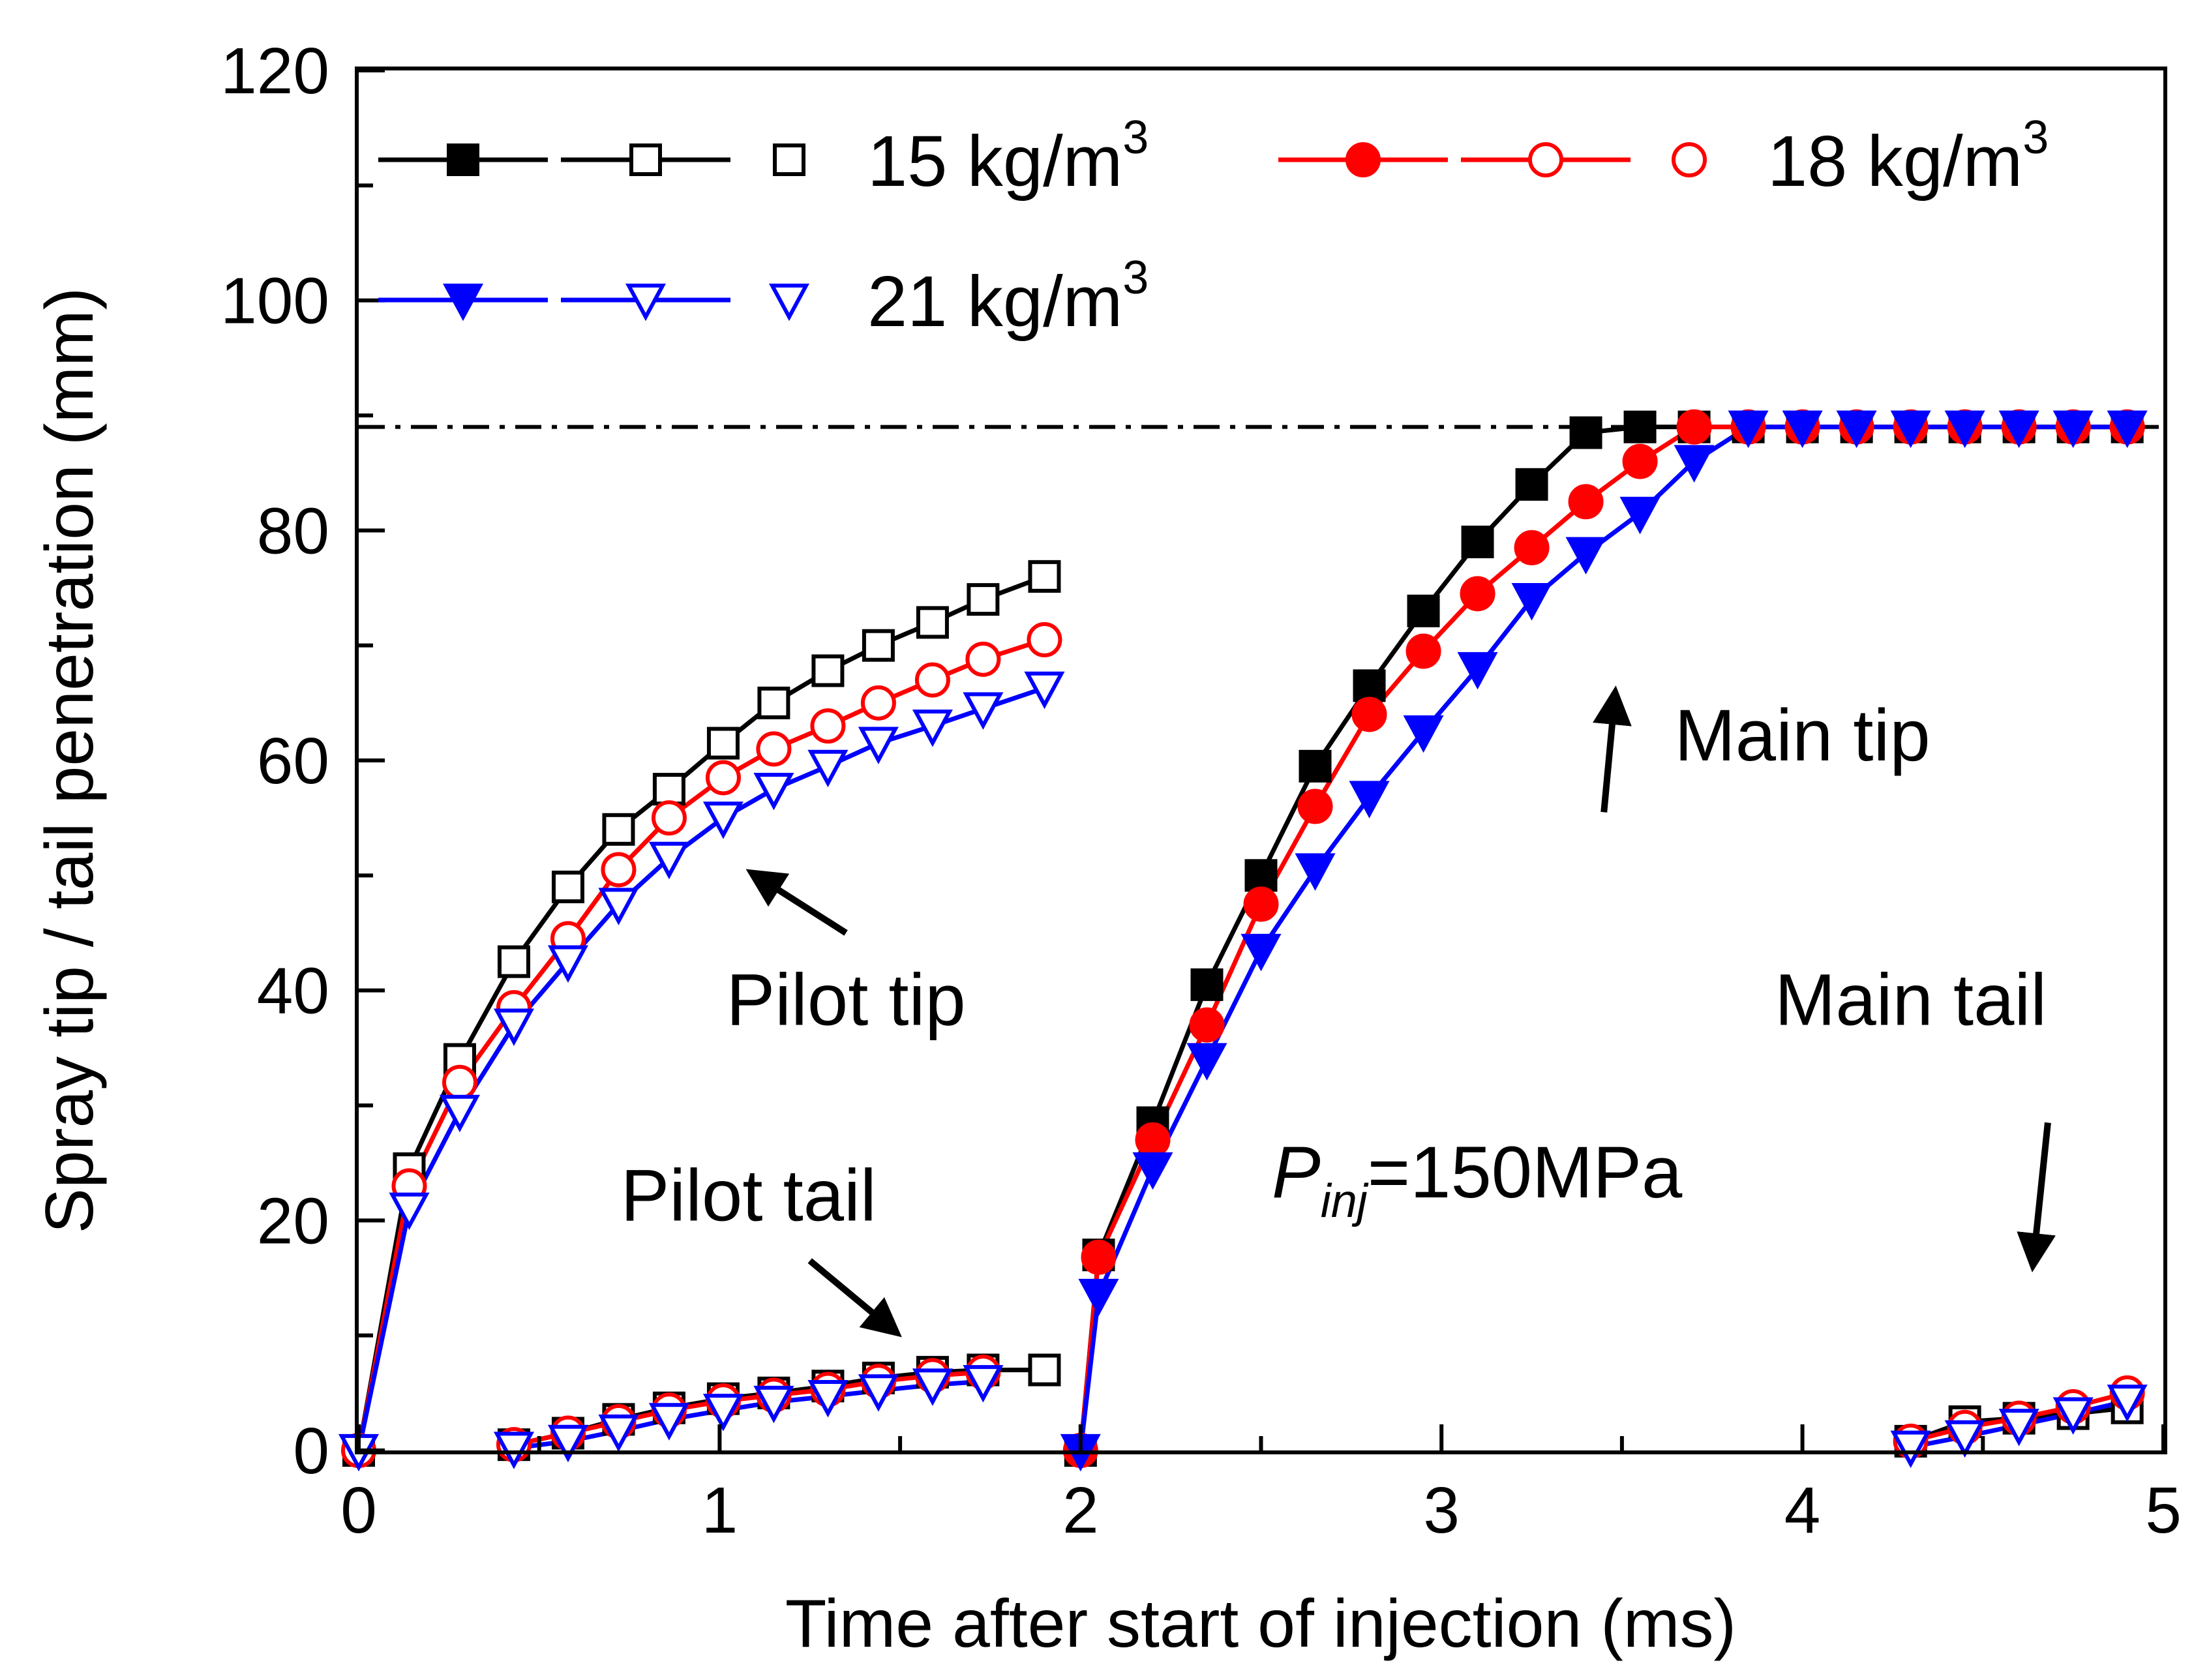 The width and height of the screenshot is (2194, 1680). I want to click on legend-item: 21 kg/m3, so click(763, 297).